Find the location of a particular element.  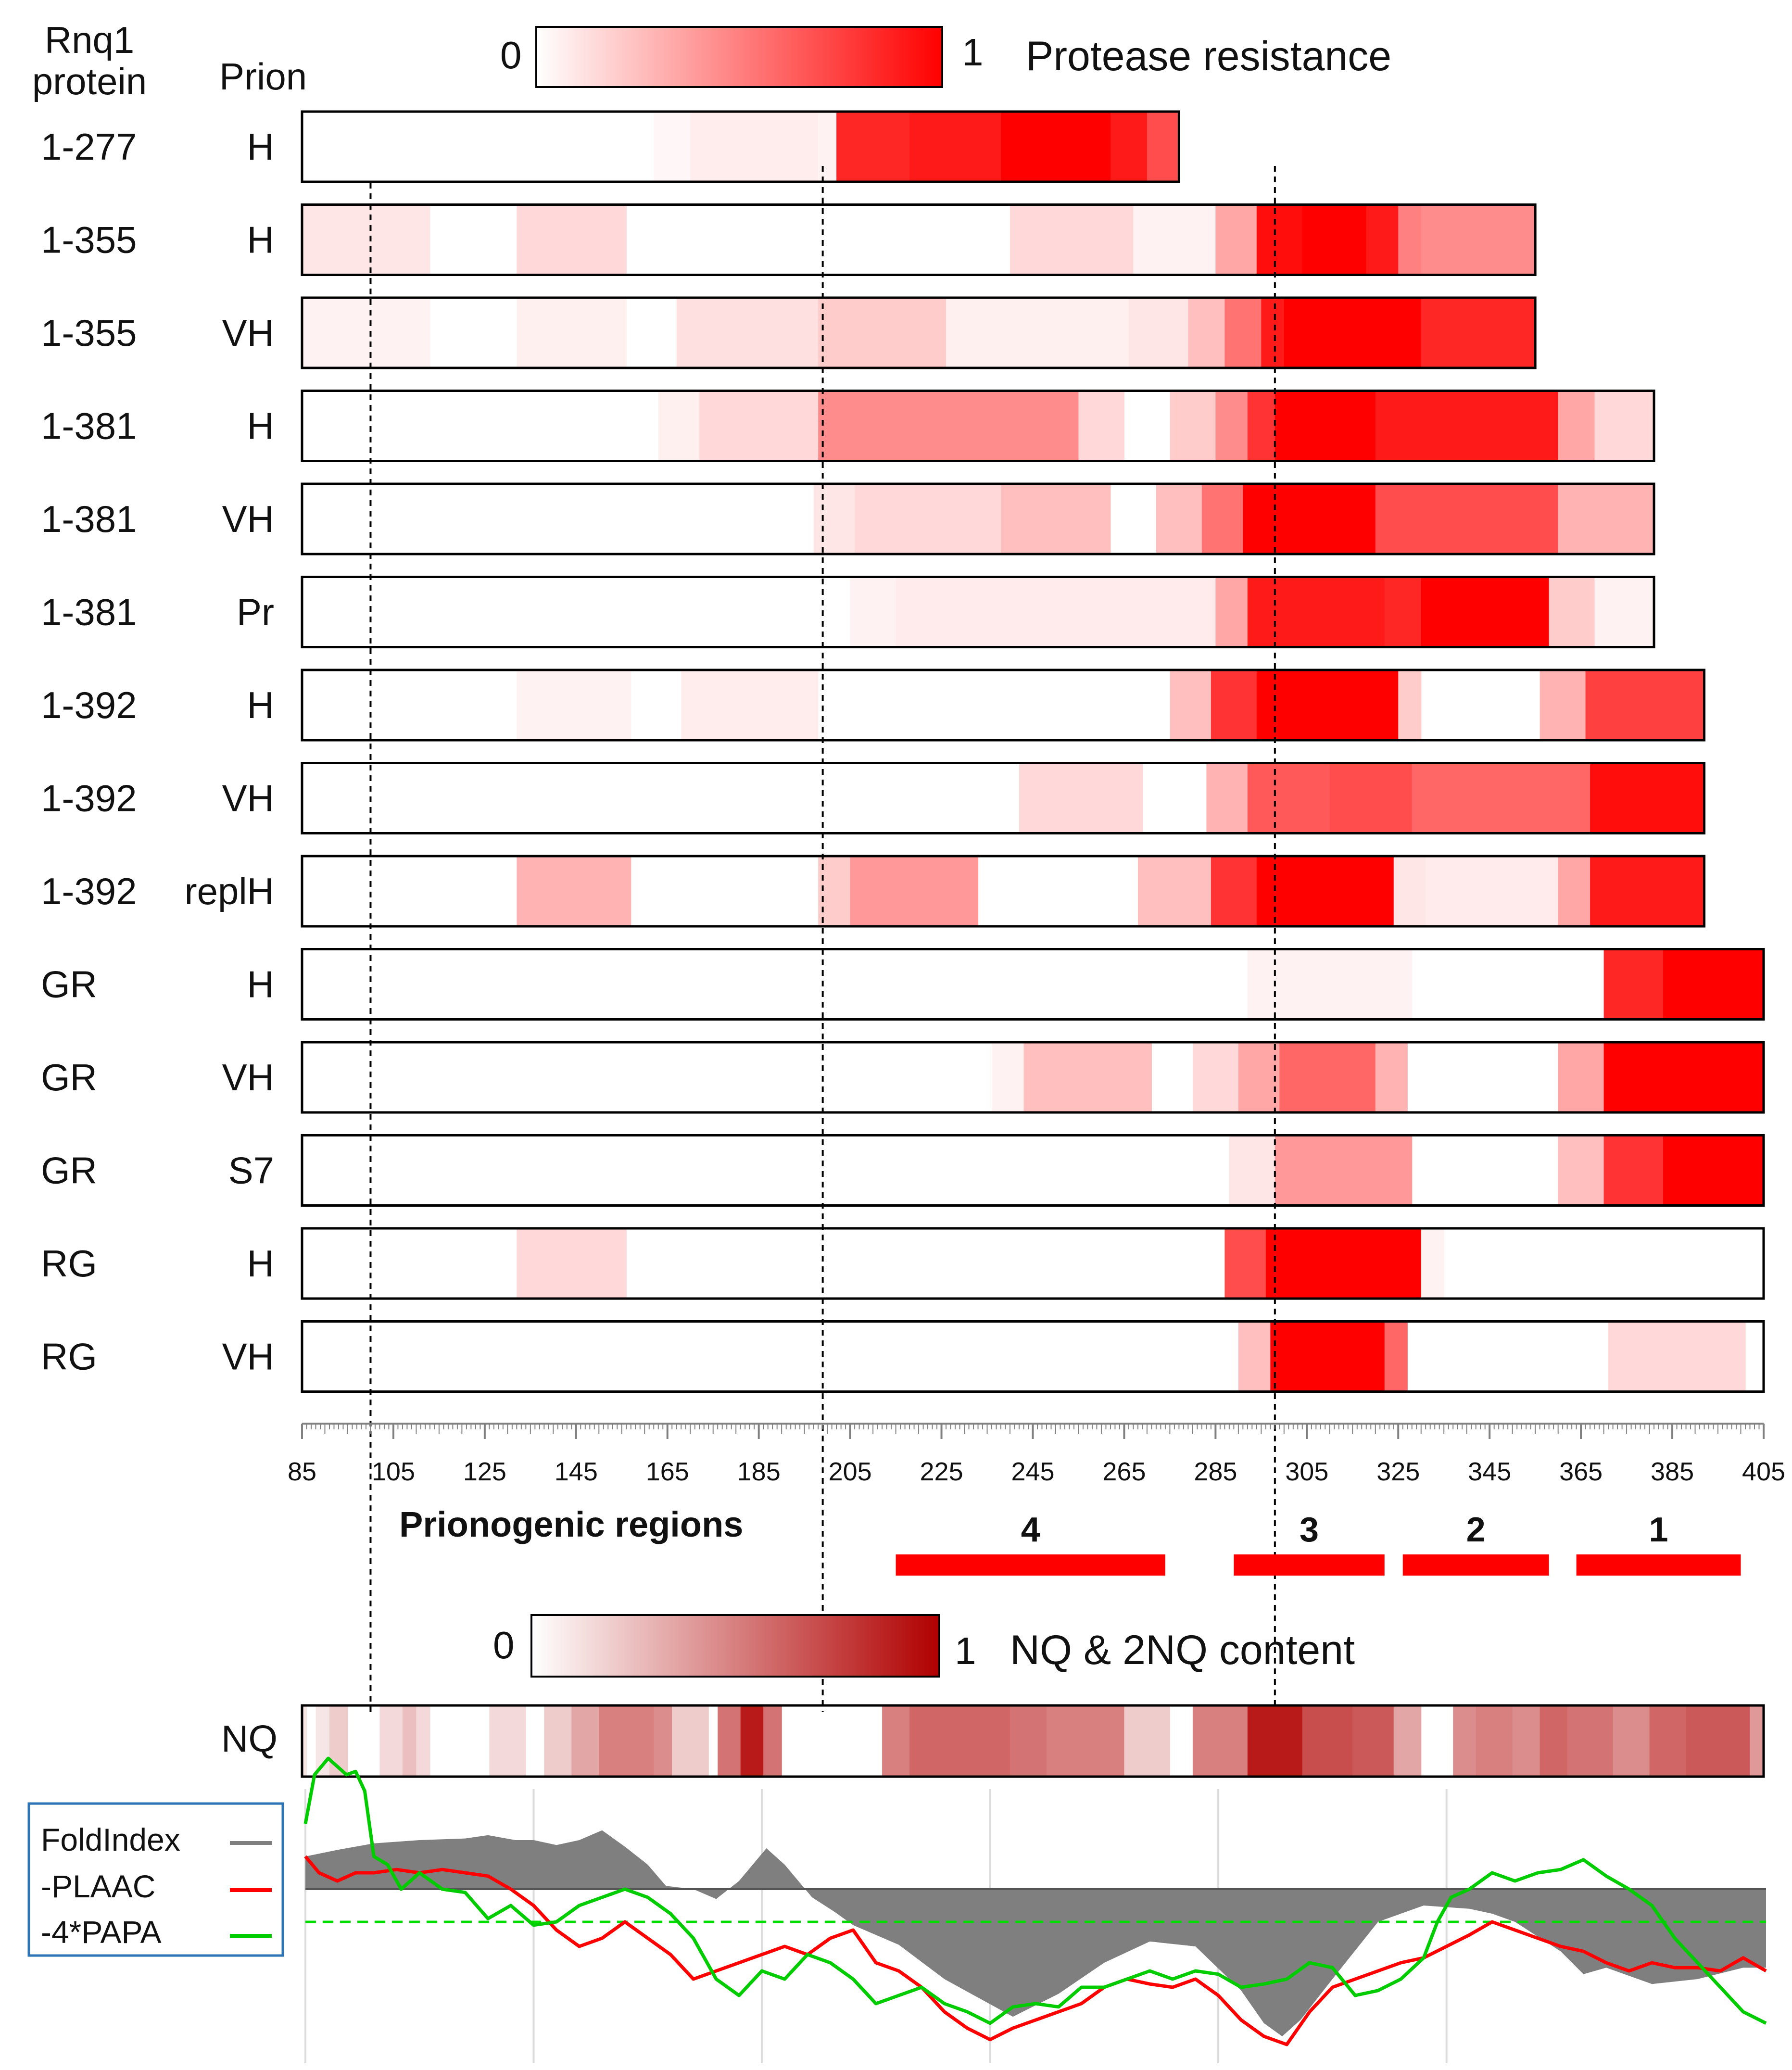

resistance-colorbar is located at coordinates (739, 57).